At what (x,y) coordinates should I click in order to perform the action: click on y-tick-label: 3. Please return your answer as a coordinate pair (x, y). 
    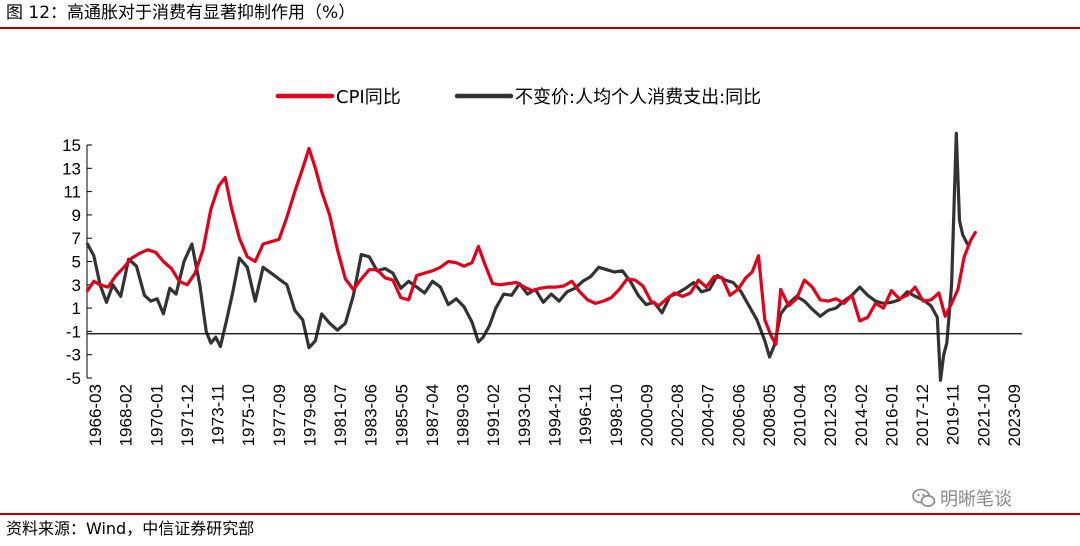
    Looking at the image, I should click on (76, 285).